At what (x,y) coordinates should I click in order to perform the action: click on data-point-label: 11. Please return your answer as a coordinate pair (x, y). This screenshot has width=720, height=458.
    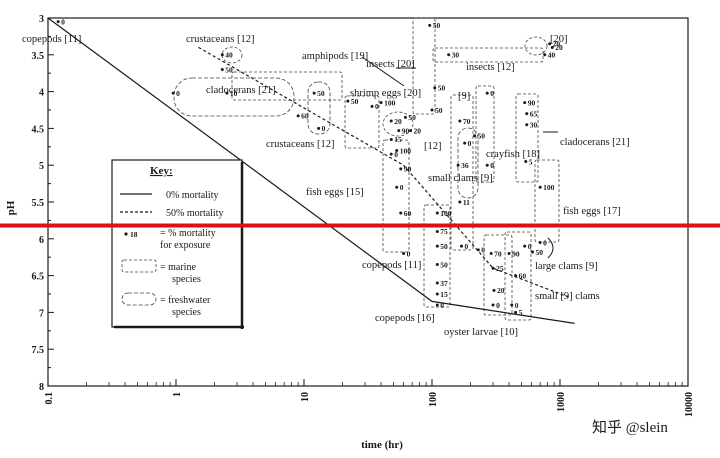
    Looking at the image, I should click on (466, 202).